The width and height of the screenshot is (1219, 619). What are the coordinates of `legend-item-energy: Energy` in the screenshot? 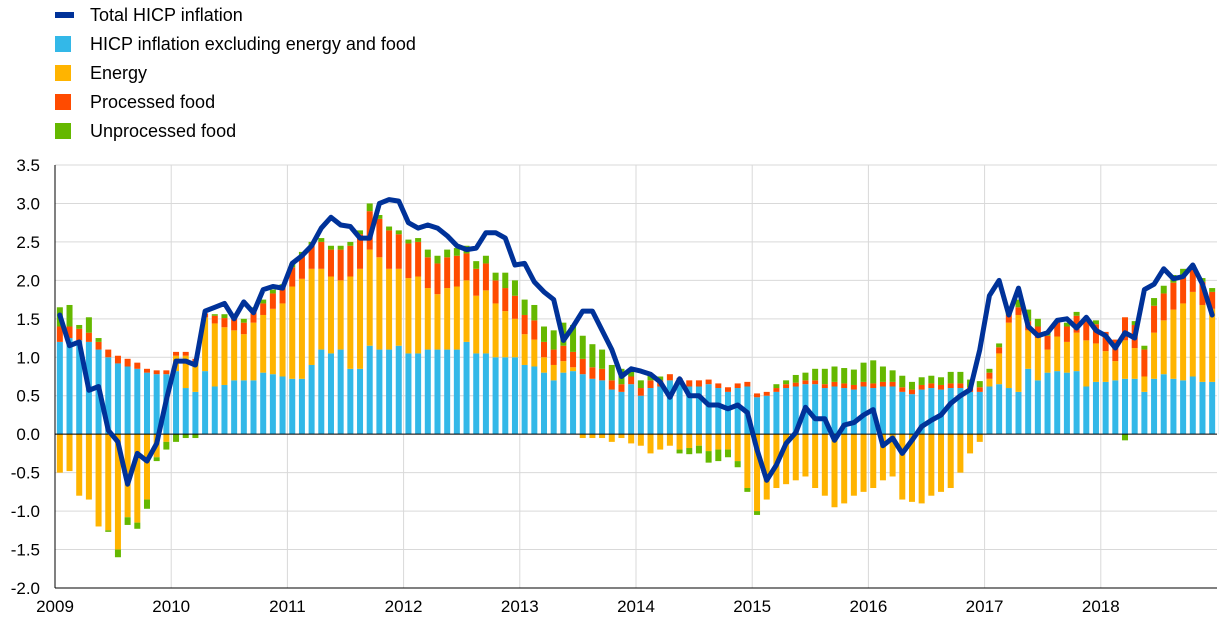 It's located at (235, 72).